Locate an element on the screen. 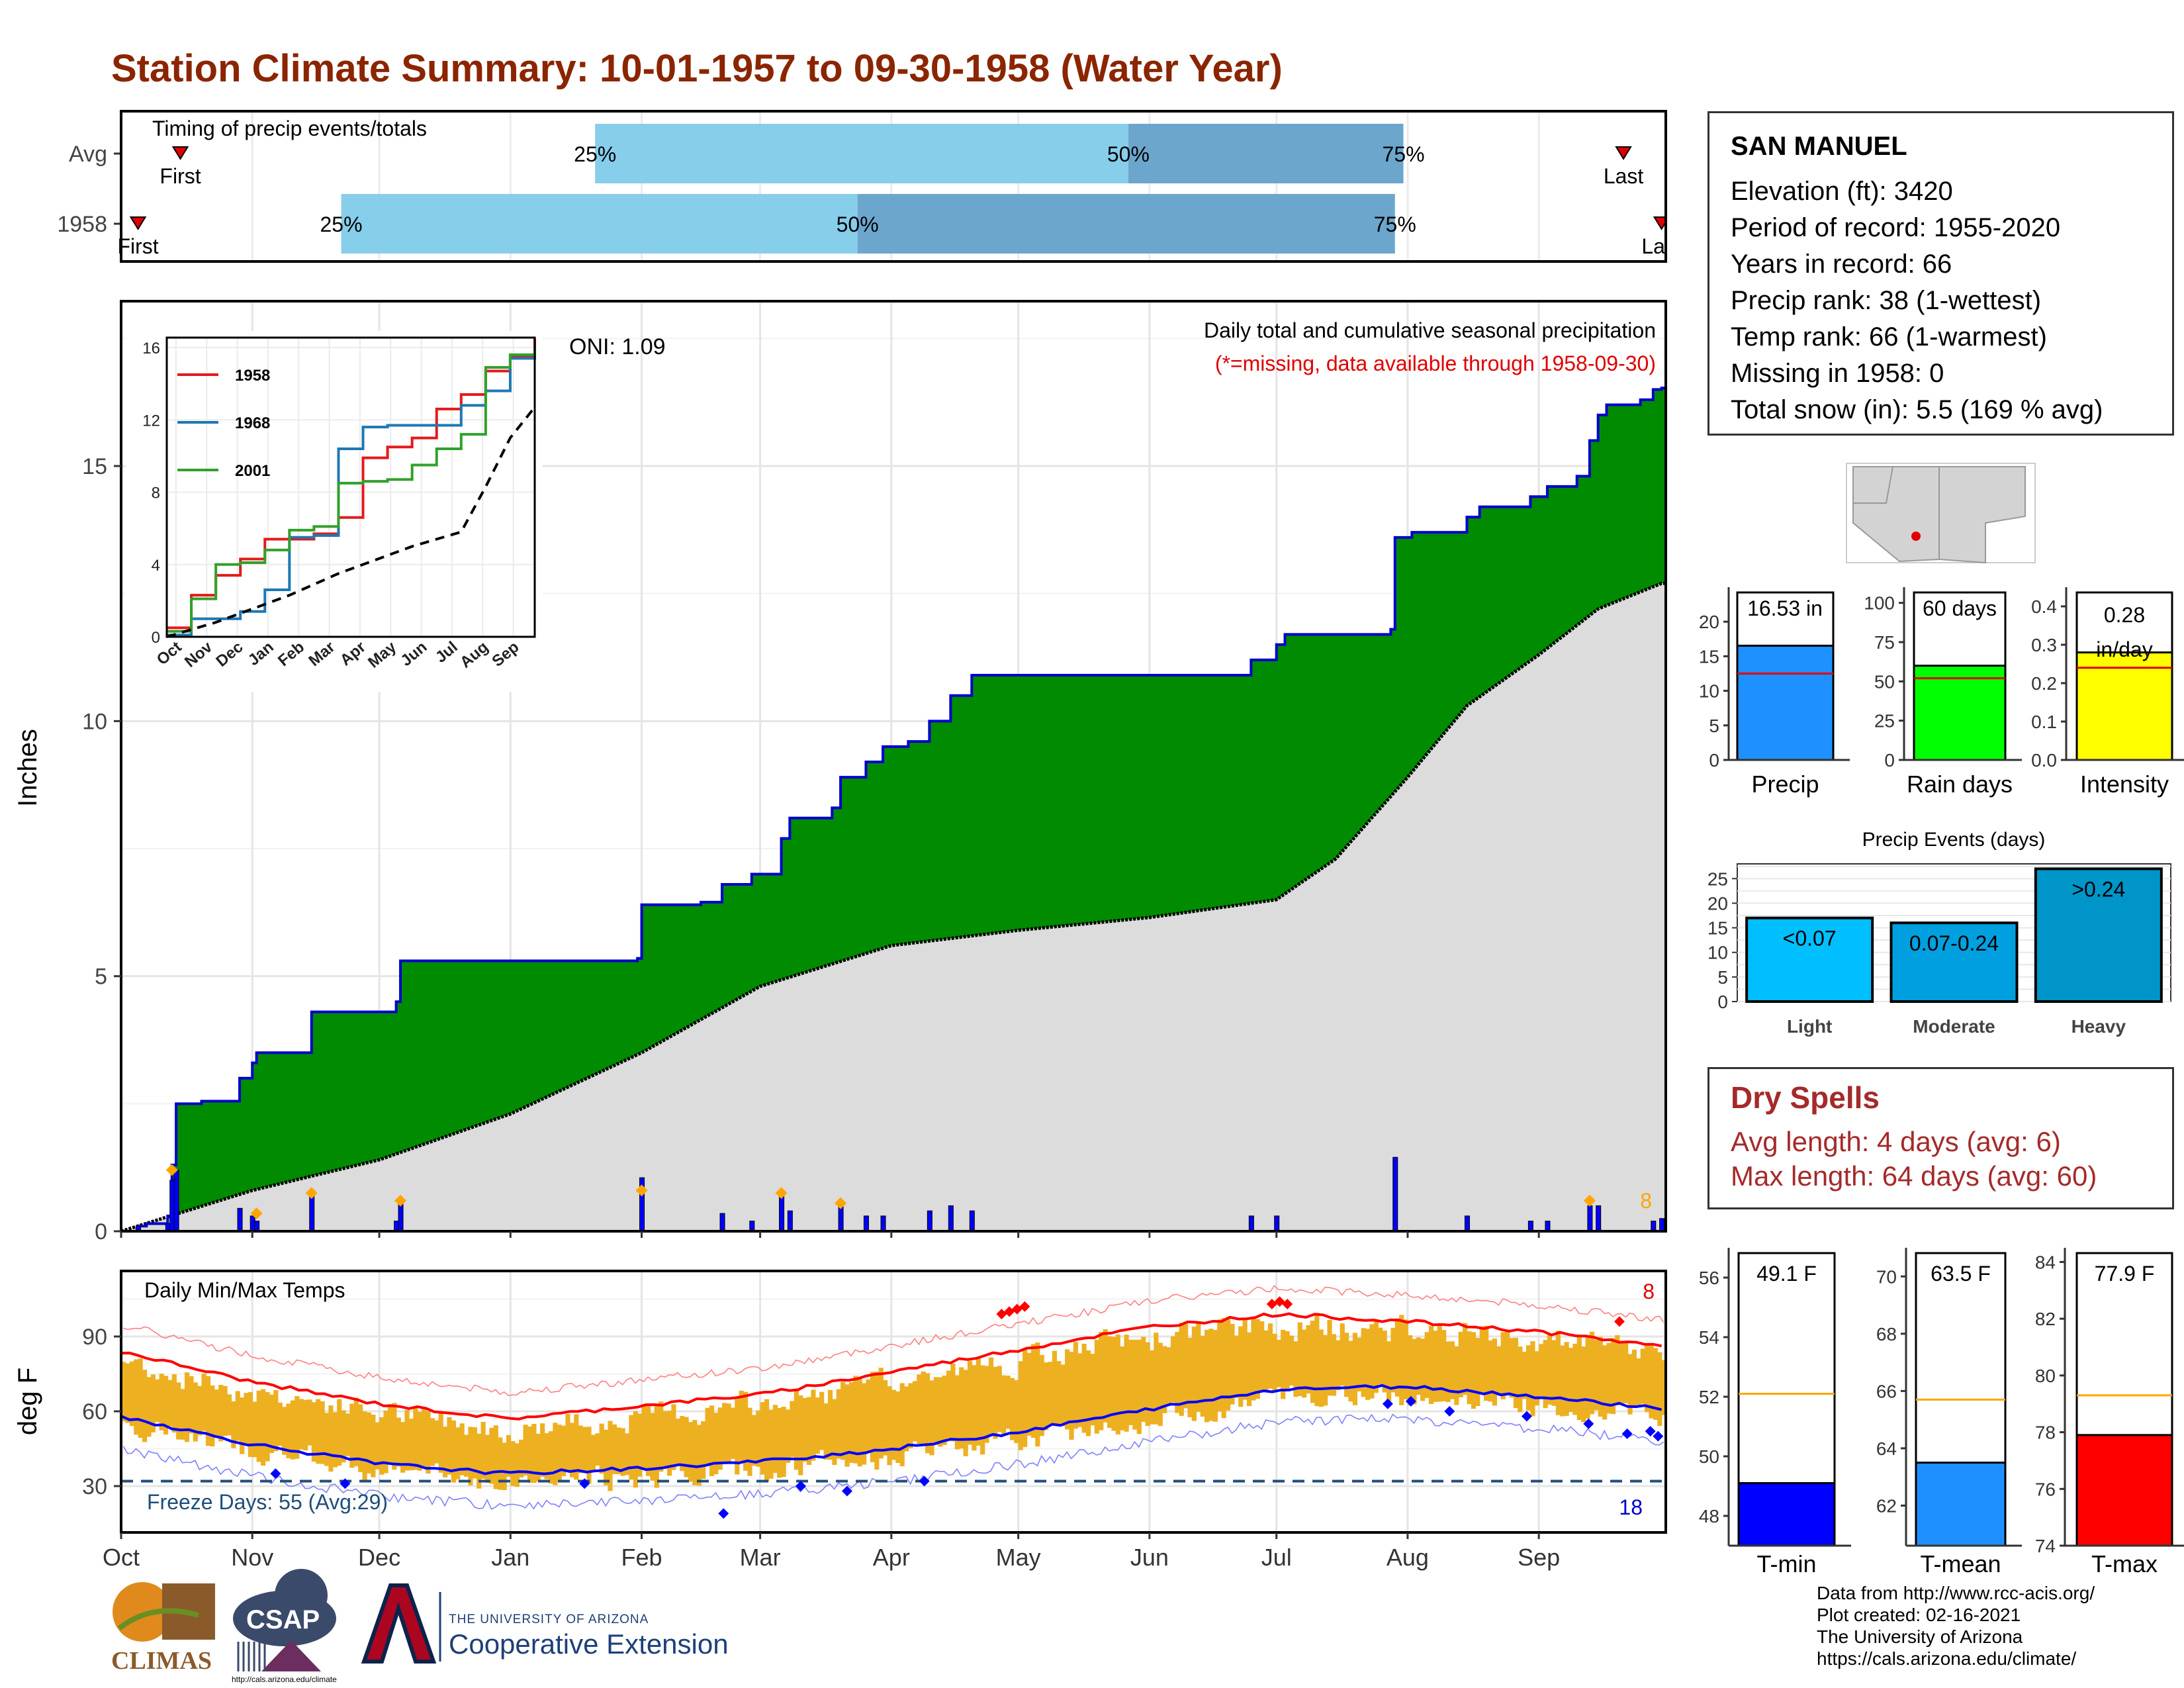  totals-ytick-label: 0.3 is located at coordinates (2044, 645).